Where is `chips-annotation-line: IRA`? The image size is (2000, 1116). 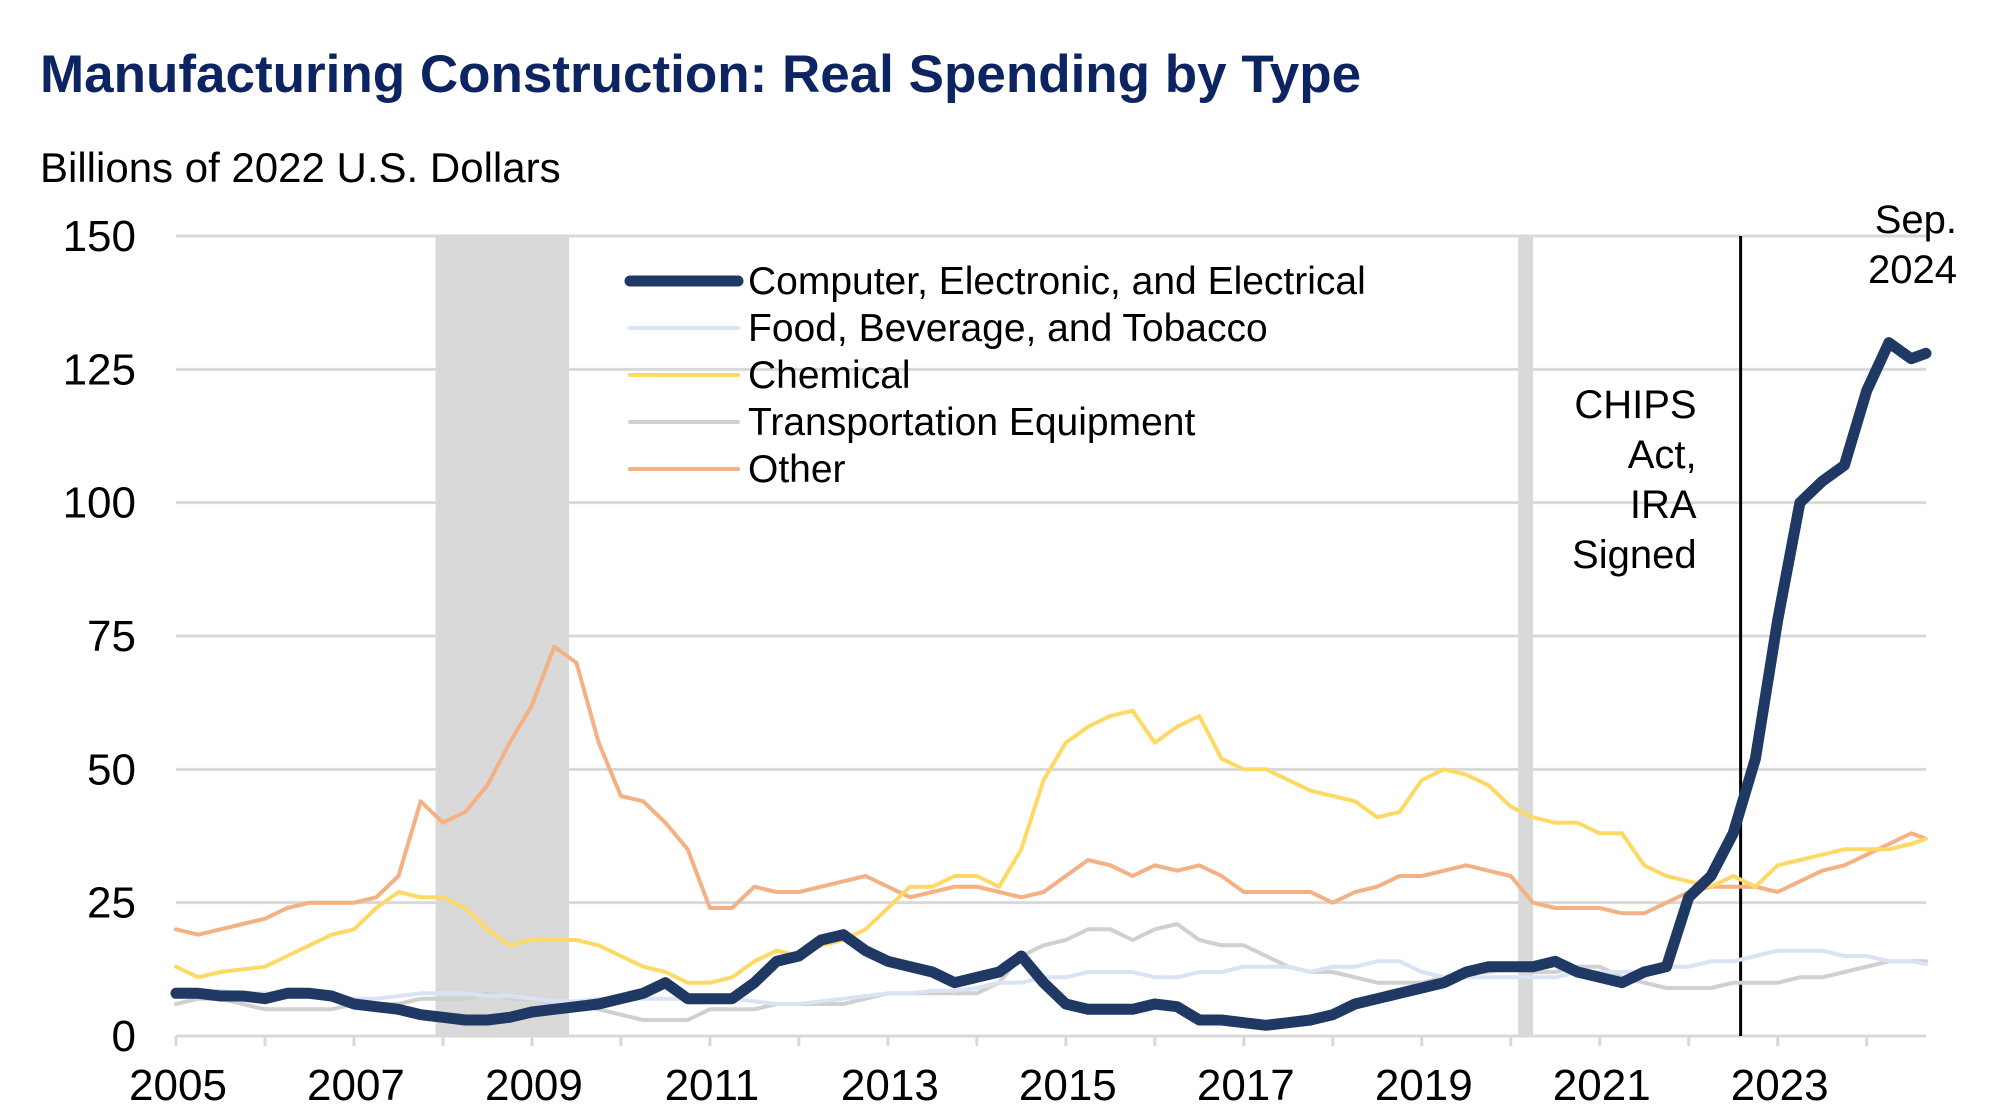 chips-annotation-line: IRA is located at coordinates (1663, 505).